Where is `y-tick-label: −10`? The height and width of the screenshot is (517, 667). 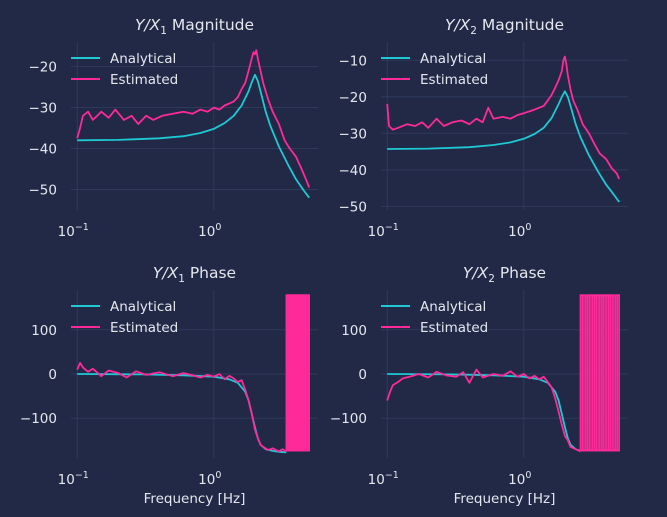 y-tick-label: −10 is located at coordinates (353, 61).